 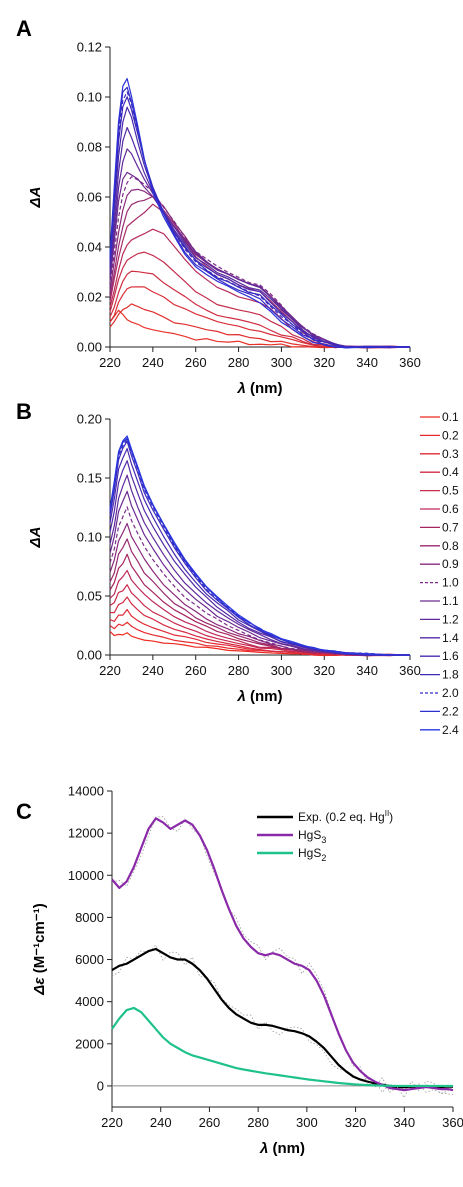 I want to click on legend-label-sub: 2, so click(x=323, y=858).